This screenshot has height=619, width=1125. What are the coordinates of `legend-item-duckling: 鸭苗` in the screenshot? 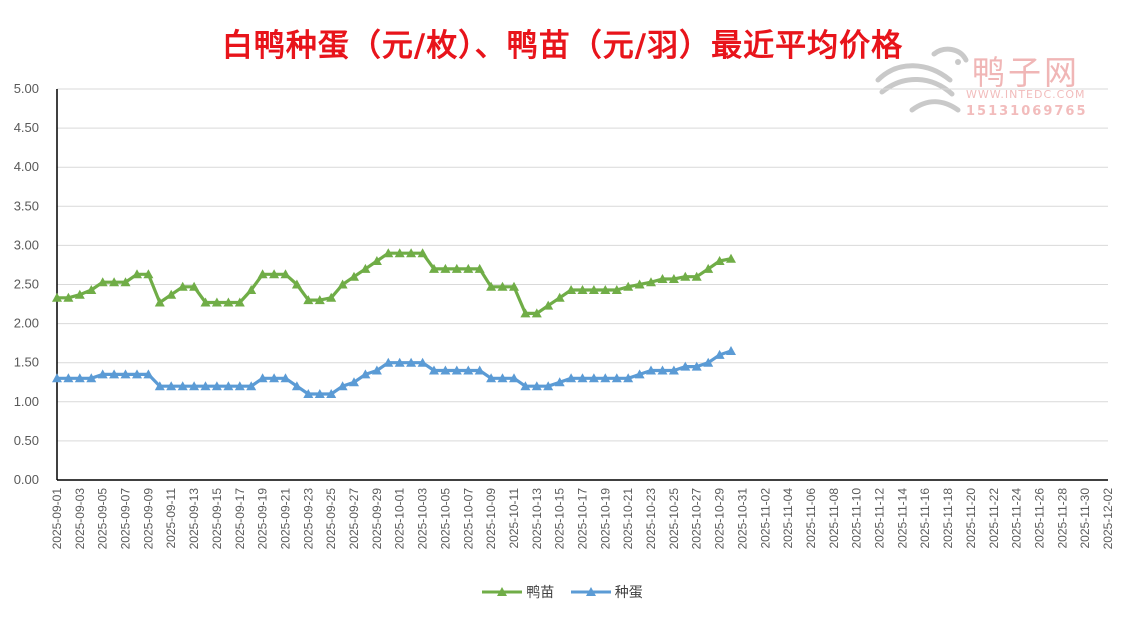 It's located at (518, 592).